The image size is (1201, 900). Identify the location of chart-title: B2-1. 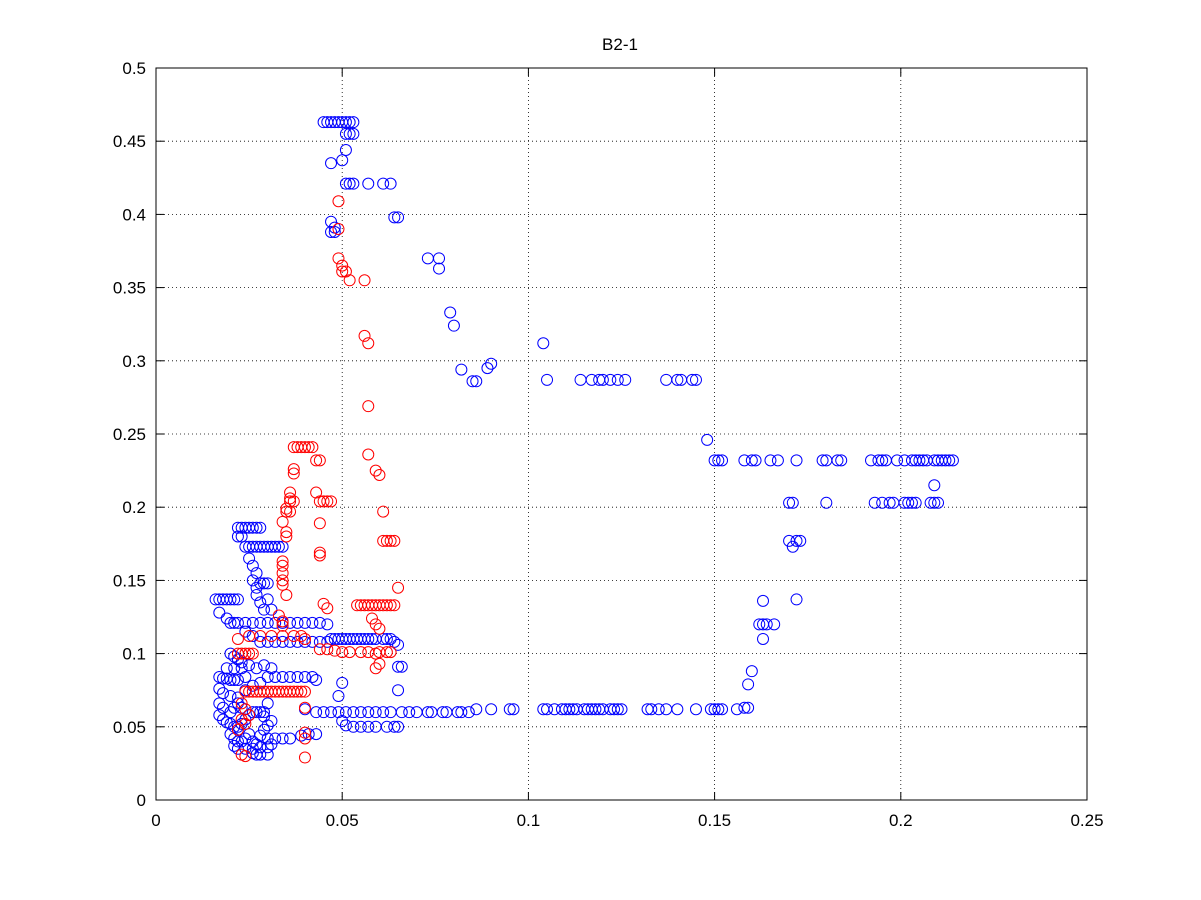
(620, 44).